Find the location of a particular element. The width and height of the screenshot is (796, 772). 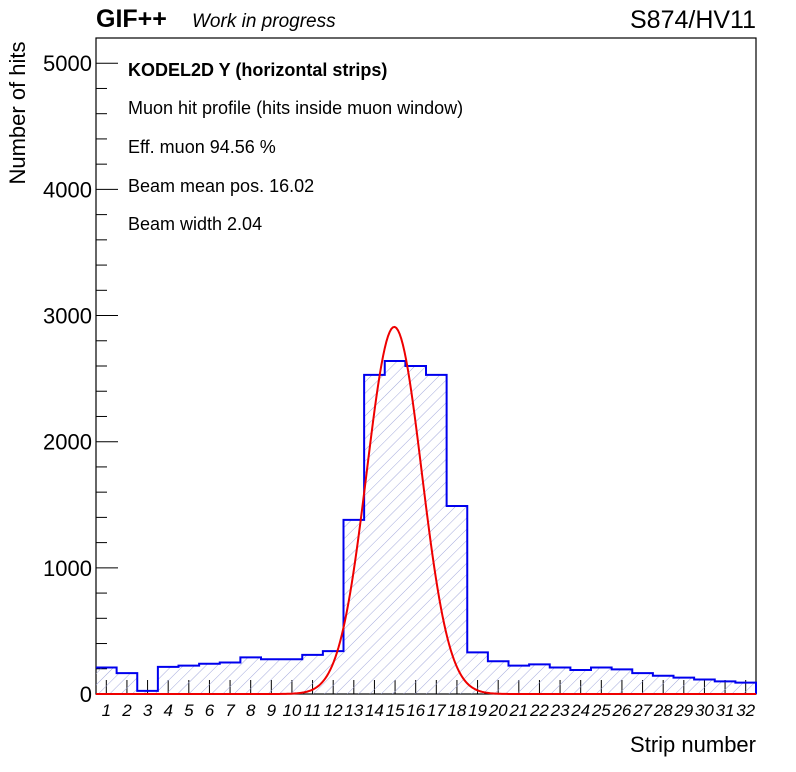

x-axis-label: Strip number is located at coordinates (693, 744).